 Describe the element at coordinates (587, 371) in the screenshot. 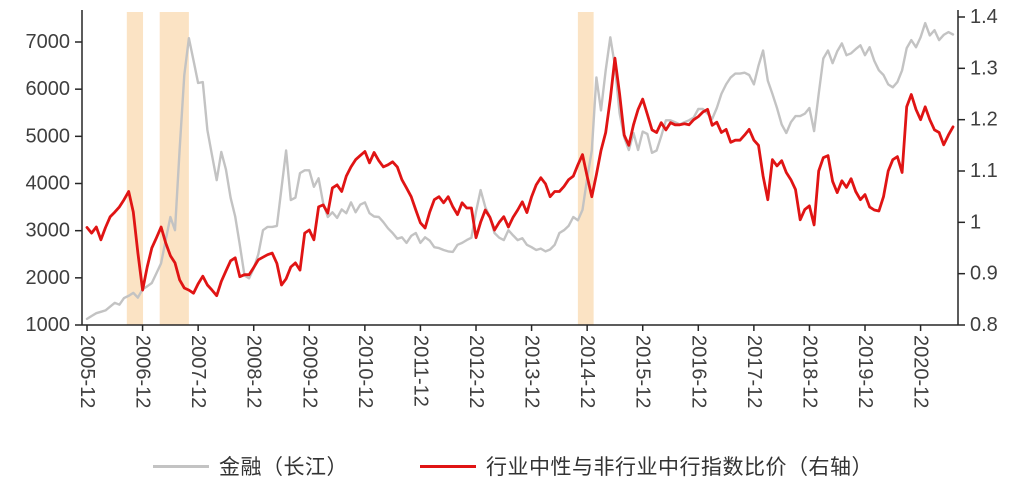

I see `x-axis-tick-label: 2014-12` at that location.